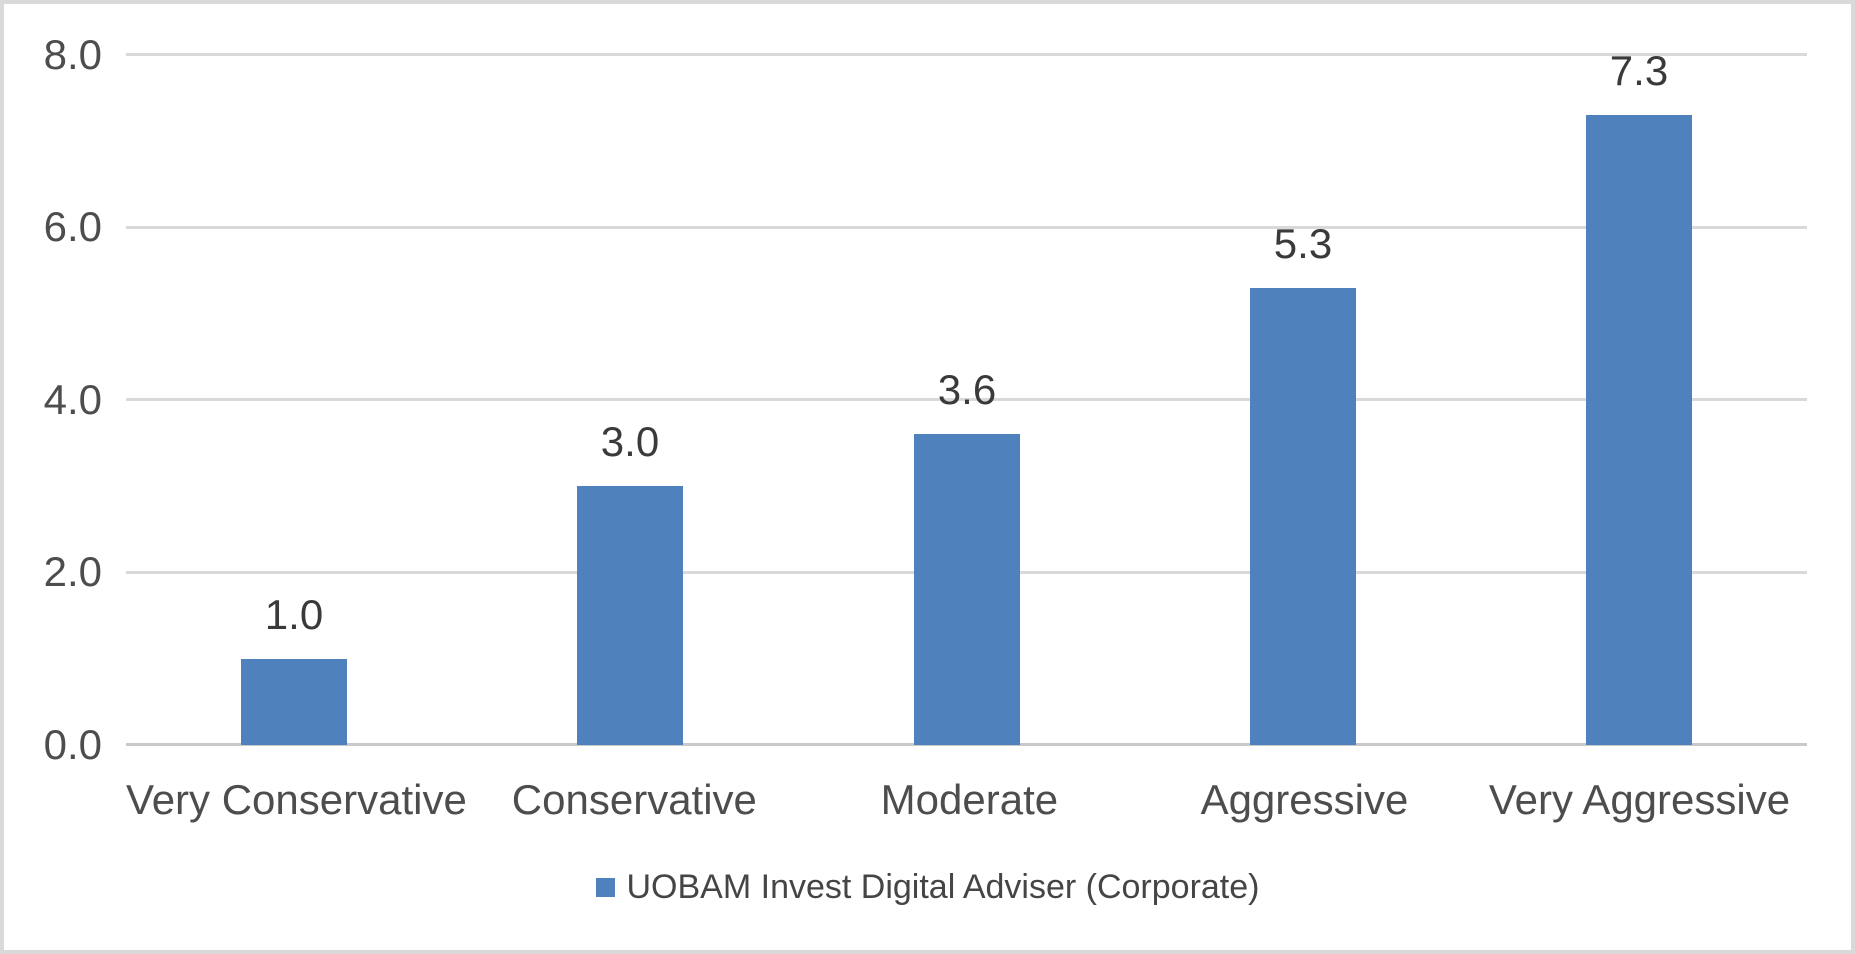 The height and width of the screenshot is (954, 1855). Describe the element at coordinates (1639, 799) in the screenshot. I see `x-category-label: Very Aggressive` at that location.